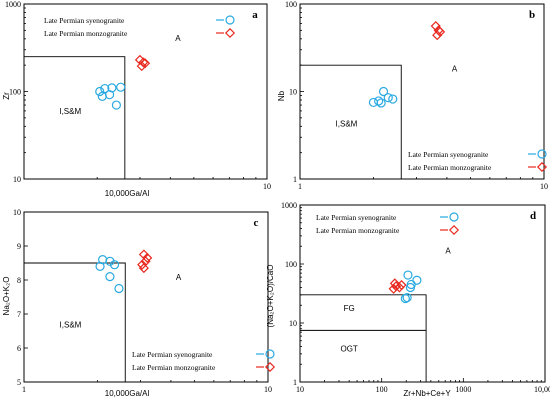 This screenshot has width=550, height=406. Describe the element at coordinates (19, 280) in the screenshot. I see `y-tick-label: 8` at that location.